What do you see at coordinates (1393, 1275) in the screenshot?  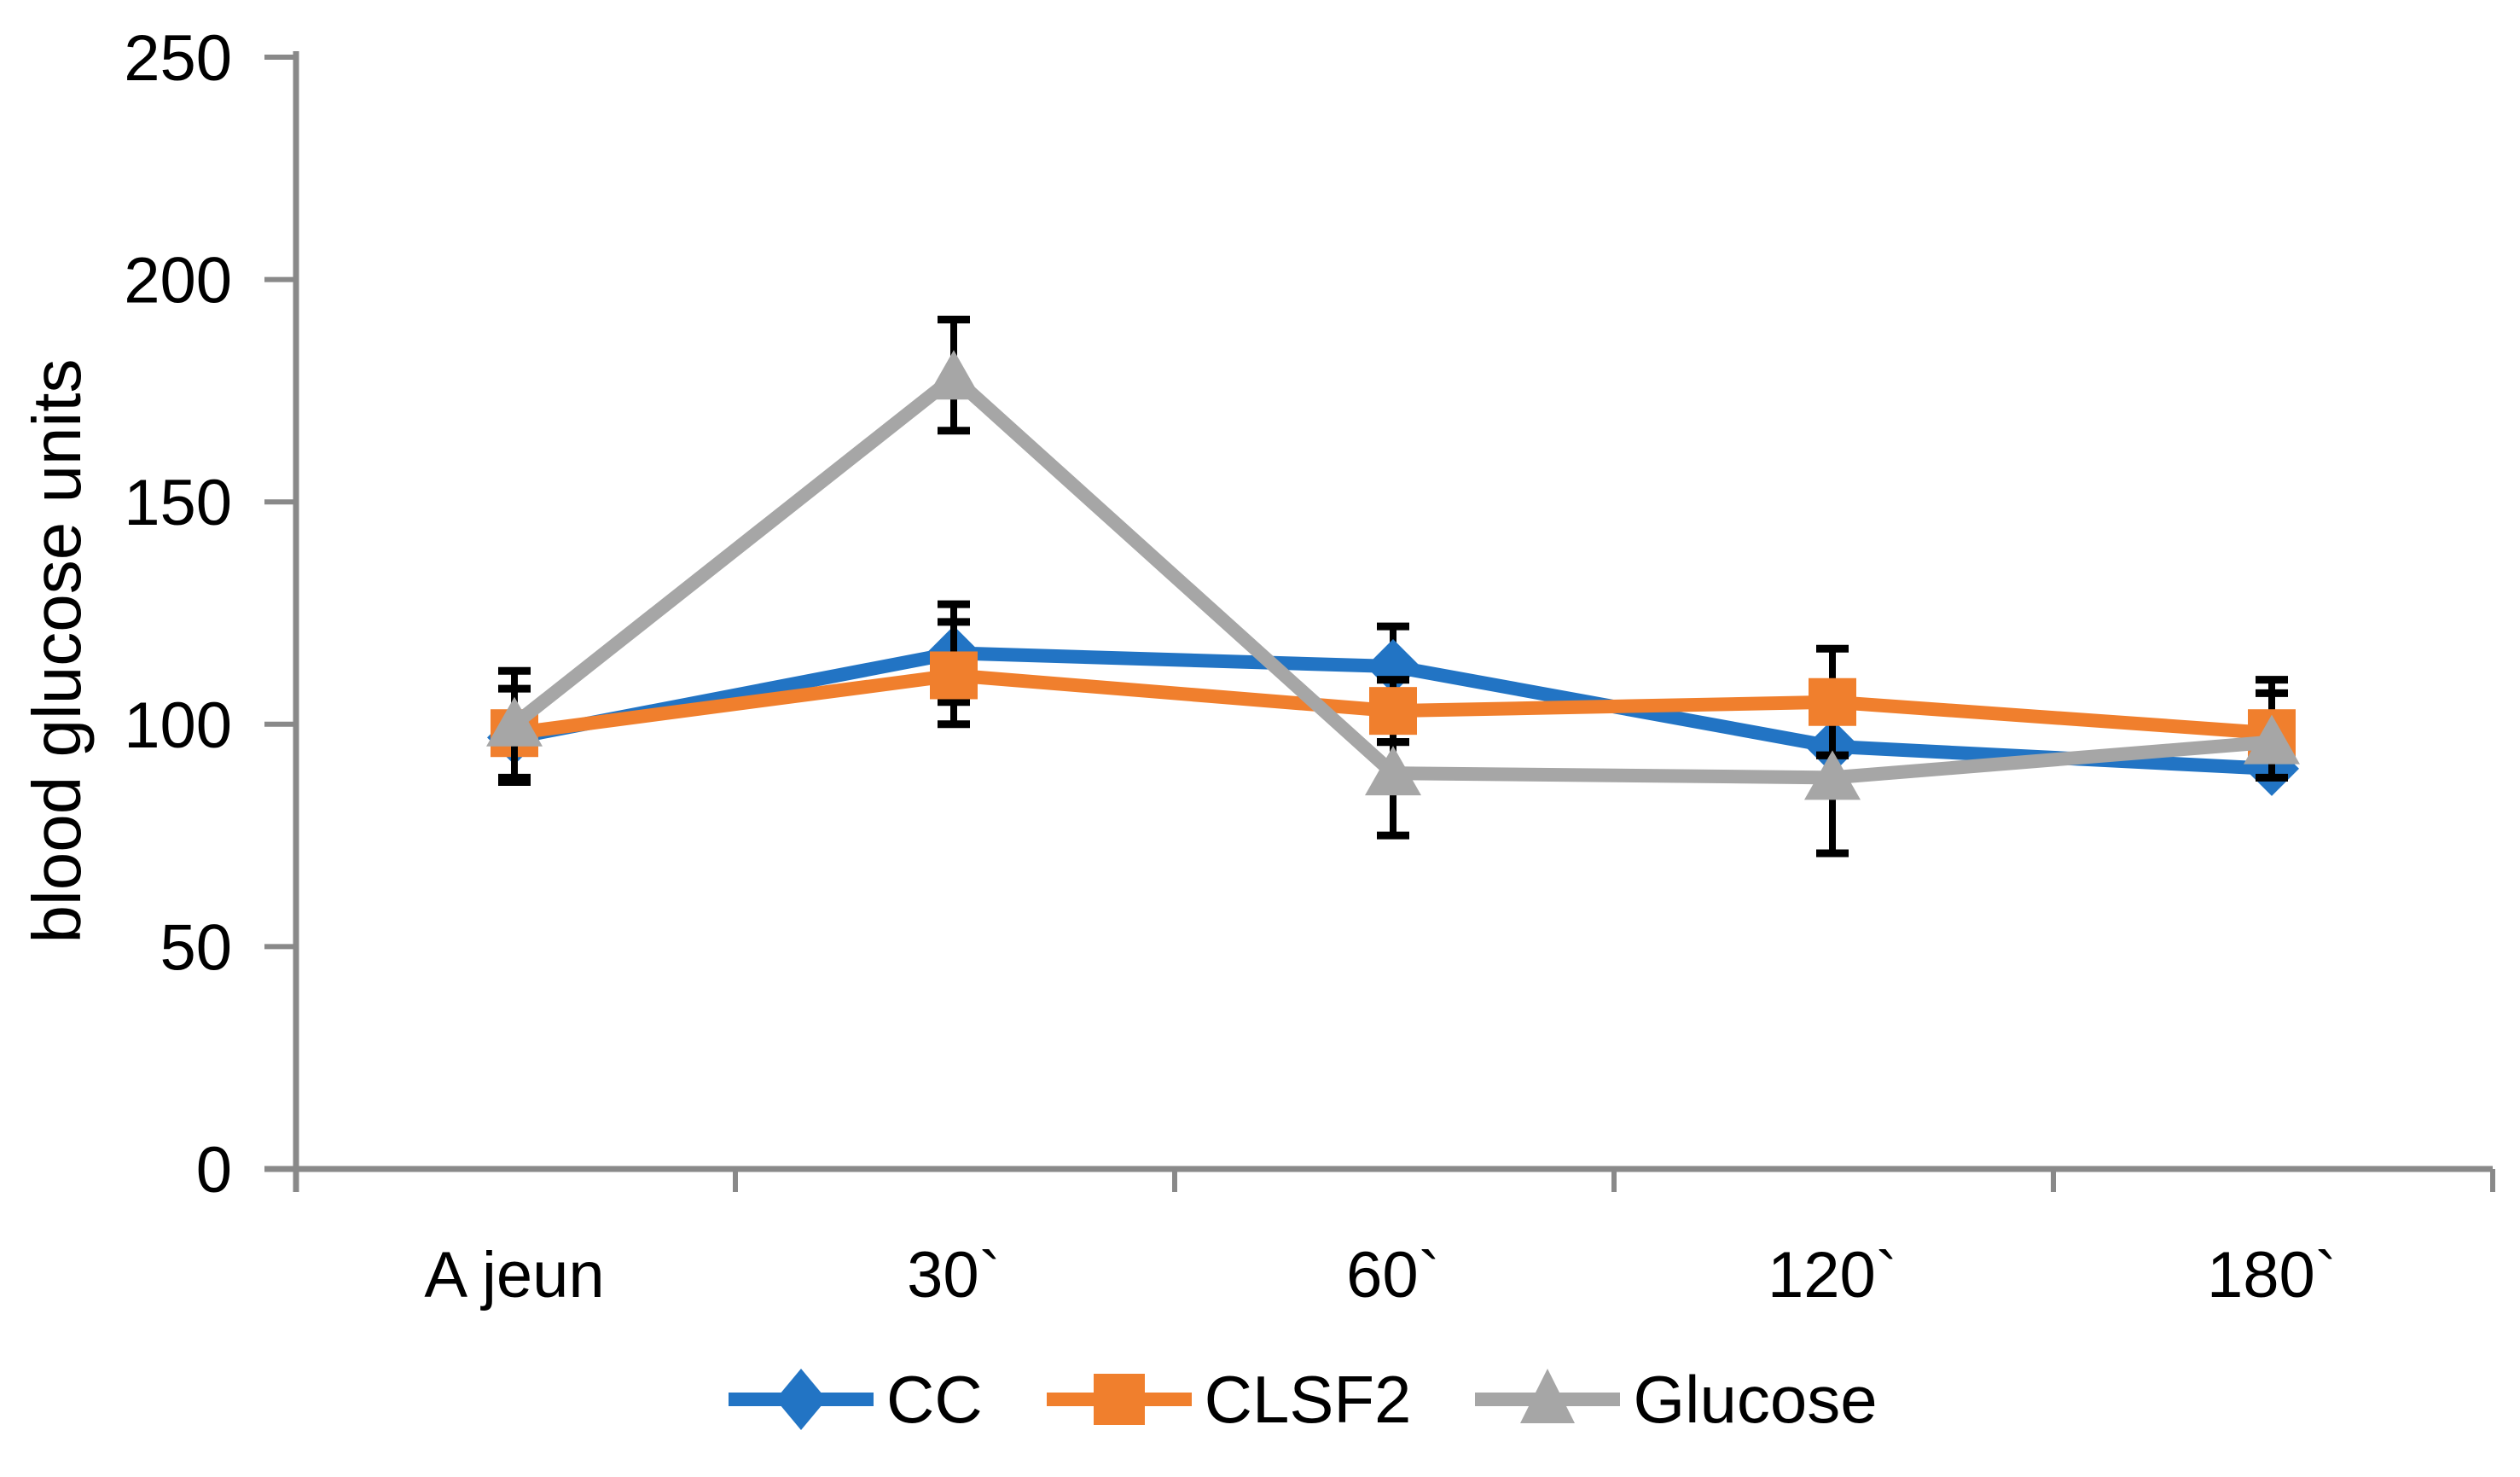 I see `x-tick-label: 60`` at bounding box center [1393, 1275].